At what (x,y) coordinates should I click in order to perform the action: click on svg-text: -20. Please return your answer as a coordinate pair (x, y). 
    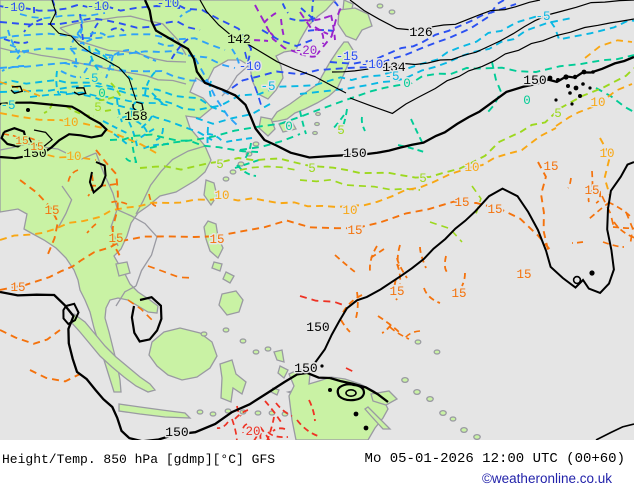
    Looking at the image, I should click on (306, 51).